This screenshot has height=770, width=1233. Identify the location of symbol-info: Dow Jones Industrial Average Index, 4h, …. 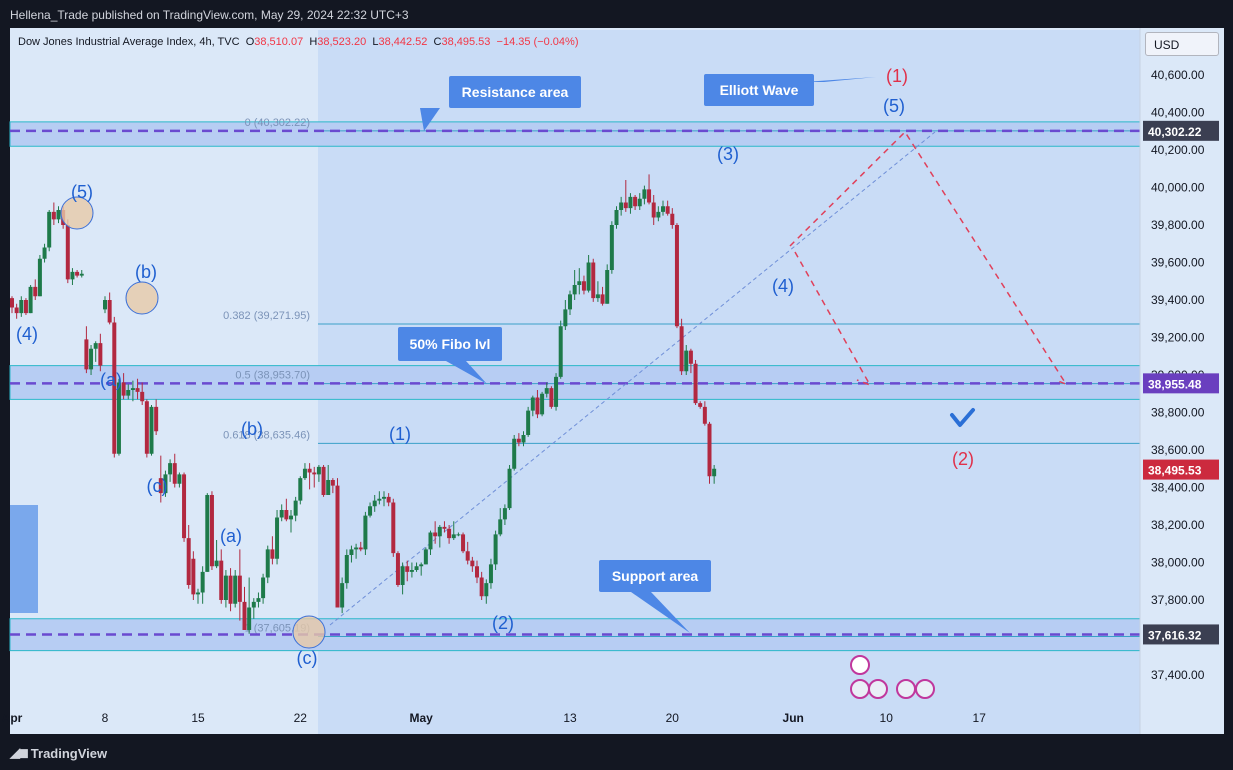
(298, 42).